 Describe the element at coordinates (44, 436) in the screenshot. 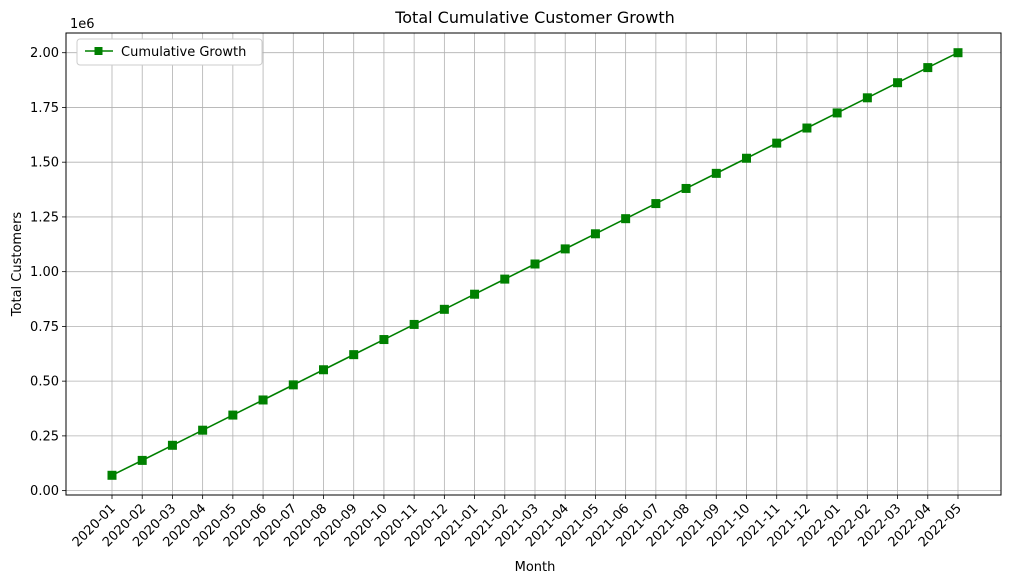

I see `y-tick-label: 0.25` at that location.